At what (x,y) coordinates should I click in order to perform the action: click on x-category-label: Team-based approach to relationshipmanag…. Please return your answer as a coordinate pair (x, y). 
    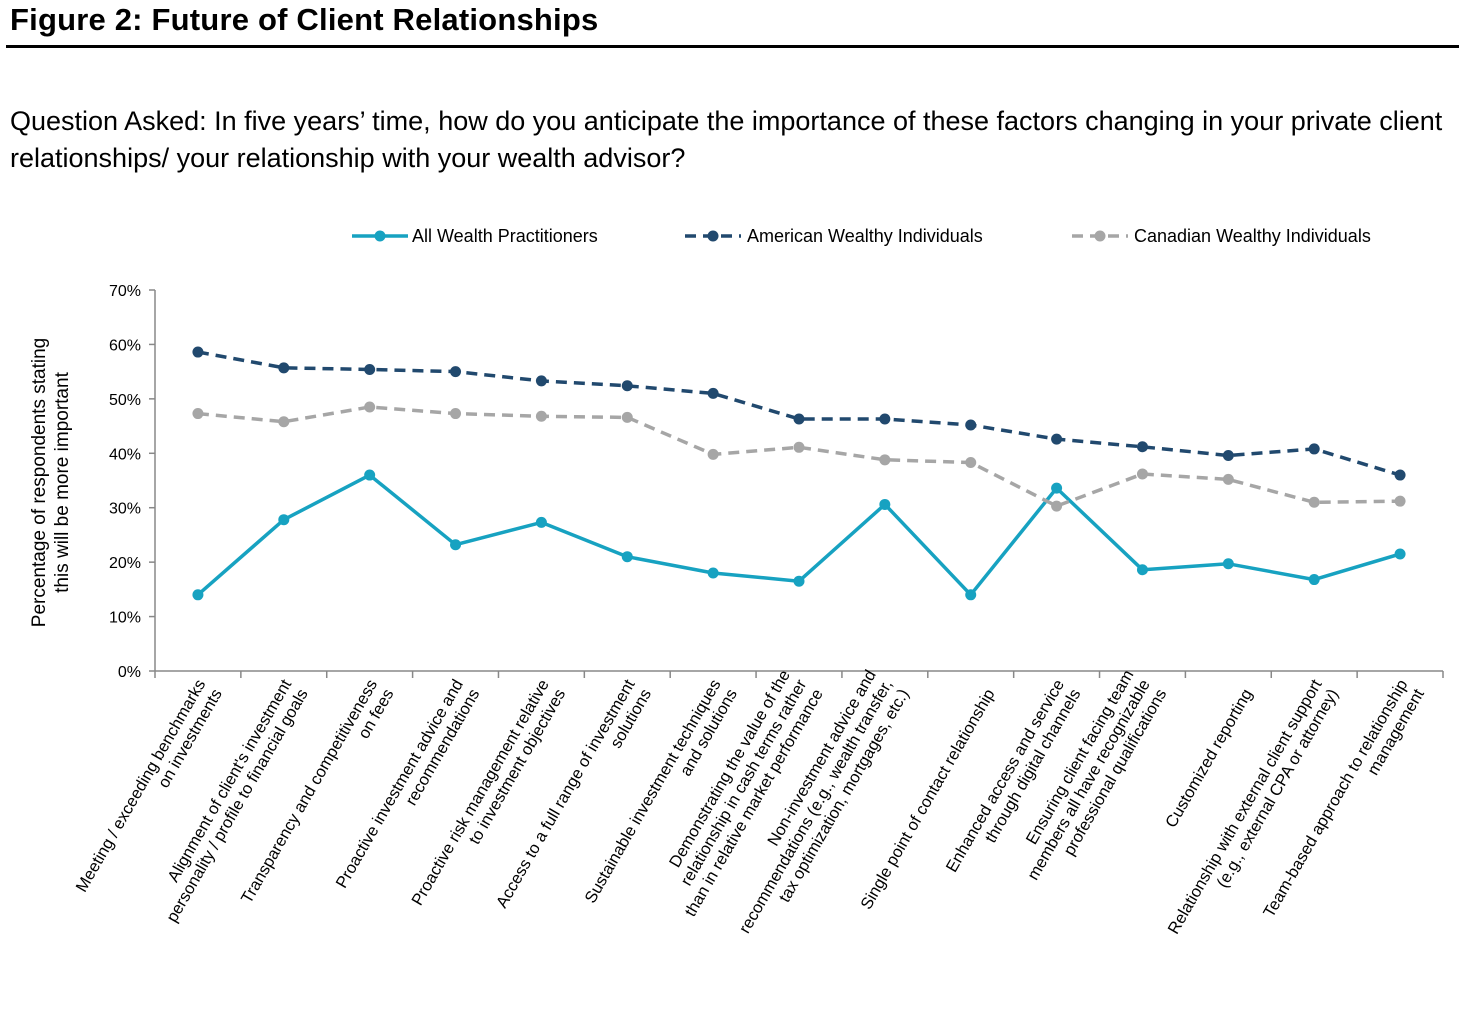
    Looking at the image, I should click on (1344, 799).